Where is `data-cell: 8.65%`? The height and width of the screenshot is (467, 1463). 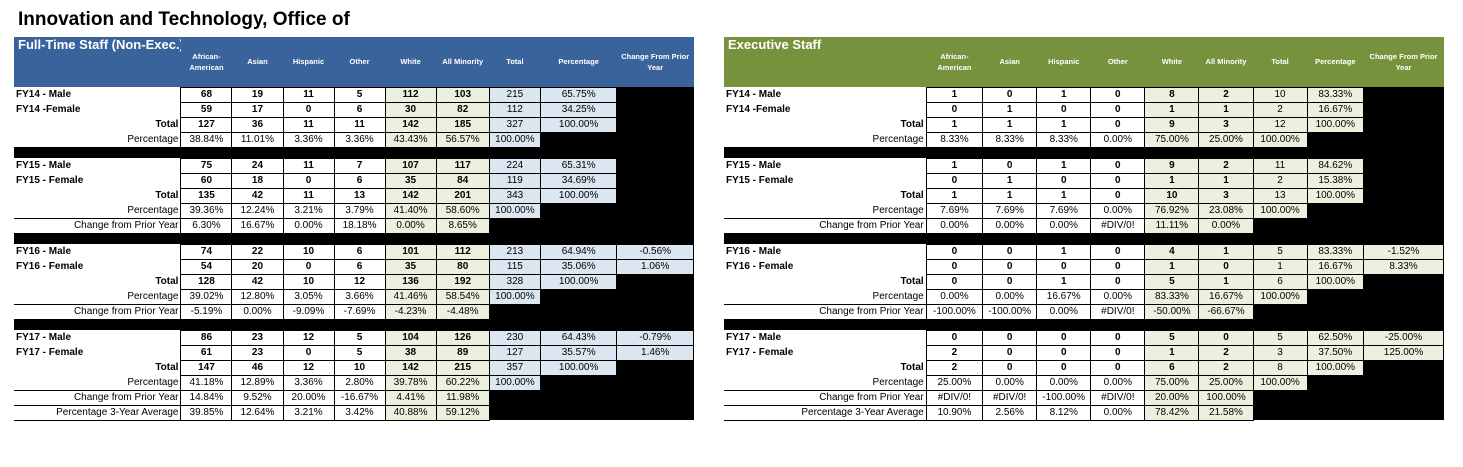
data-cell: 8.65% is located at coordinates (462, 225).